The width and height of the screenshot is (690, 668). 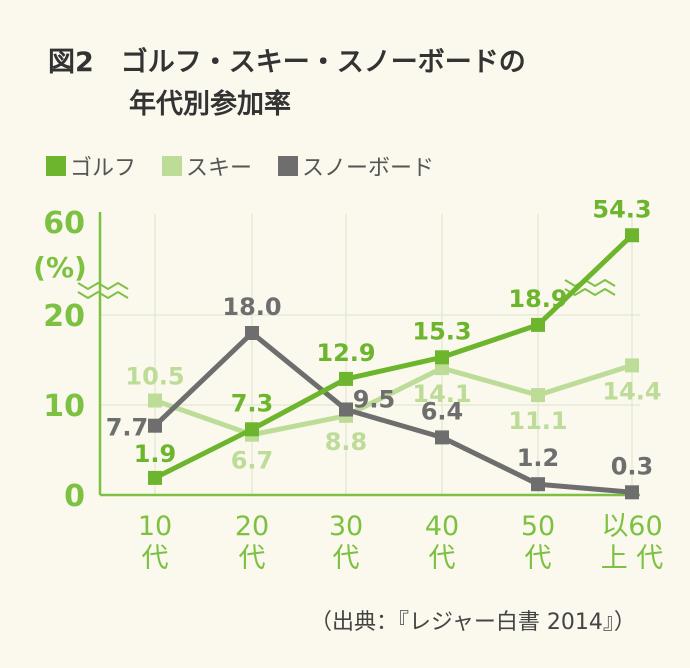 I want to click on x-tick-label-bottom-4: 代, so click(x=538, y=558).